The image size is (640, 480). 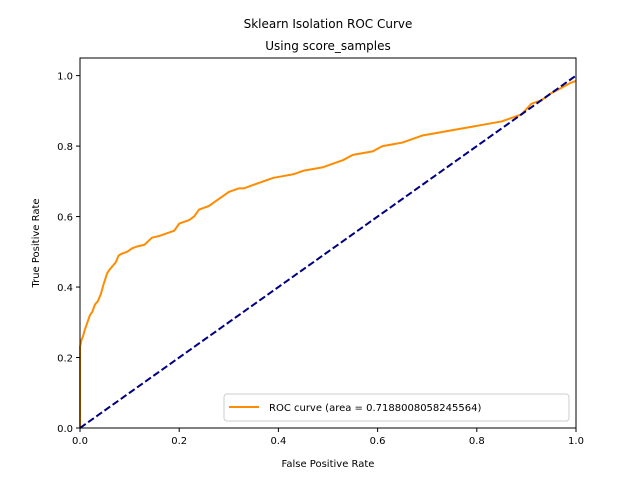 What do you see at coordinates (65, 218) in the screenshot?
I see `y-tick-label: 0.6` at bounding box center [65, 218].